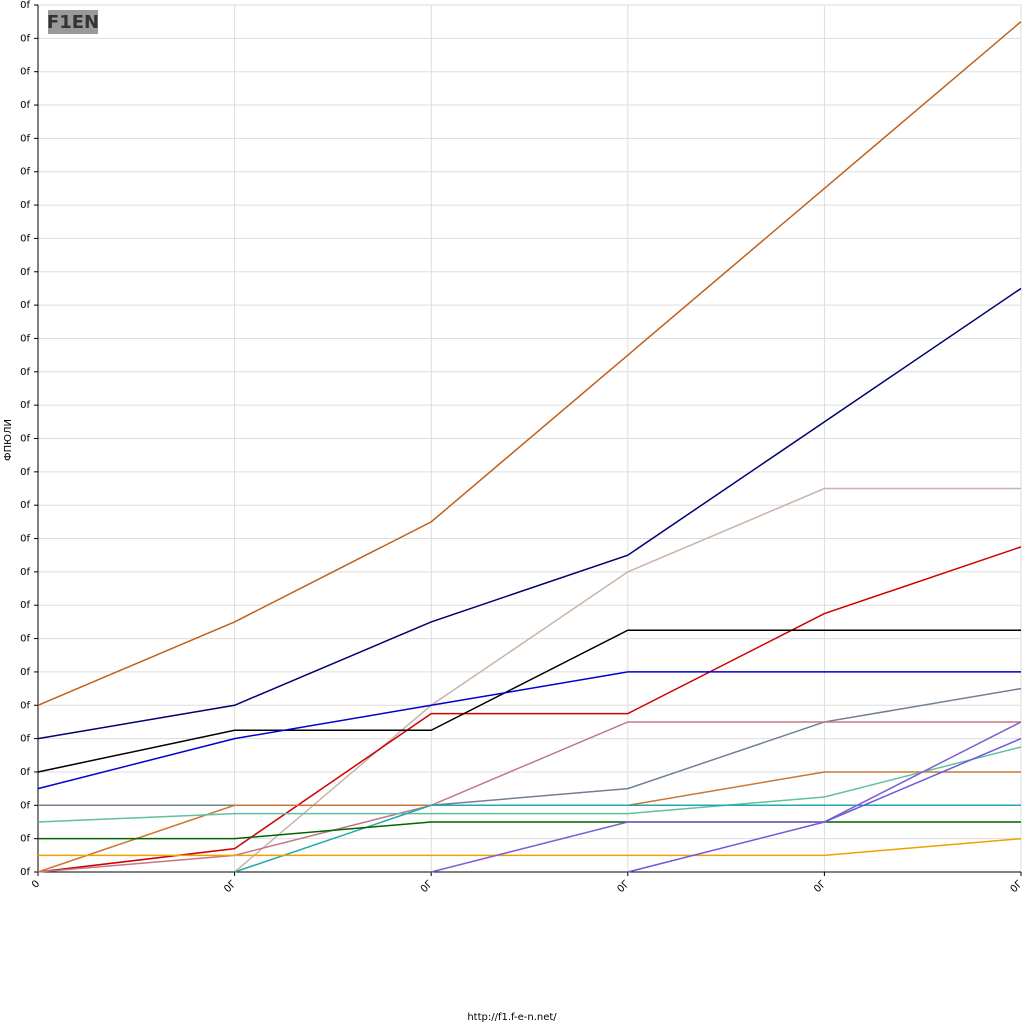 The width and height of the screenshot is (1024, 1028). What do you see at coordinates (512, 1017) in the screenshot?
I see `footer: http://f1.f-e-n.net/` at bounding box center [512, 1017].